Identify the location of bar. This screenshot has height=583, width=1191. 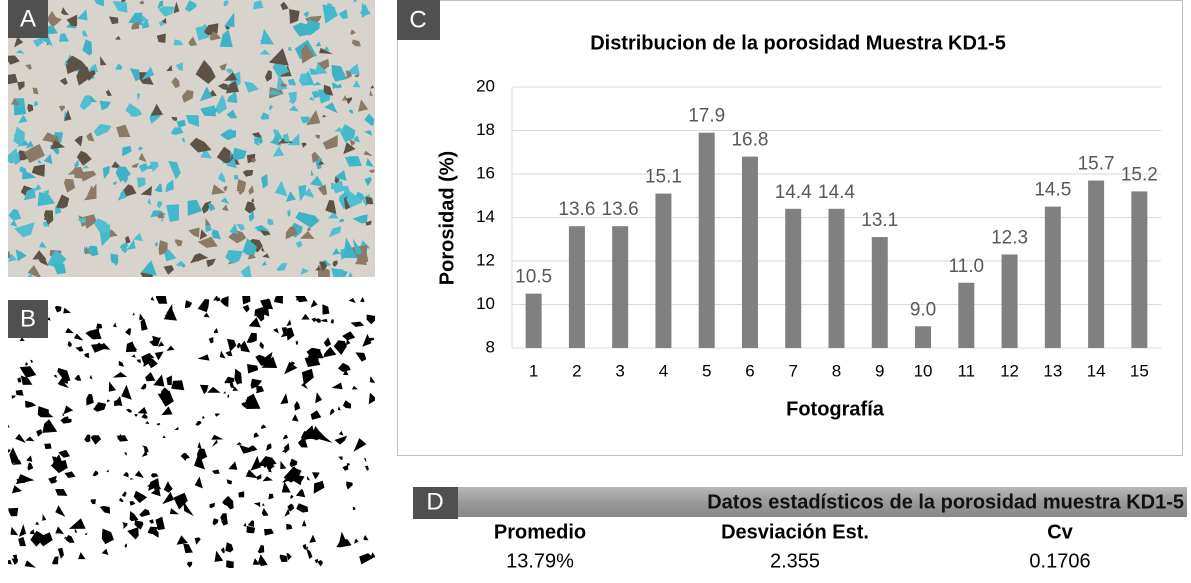
(1052, 277).